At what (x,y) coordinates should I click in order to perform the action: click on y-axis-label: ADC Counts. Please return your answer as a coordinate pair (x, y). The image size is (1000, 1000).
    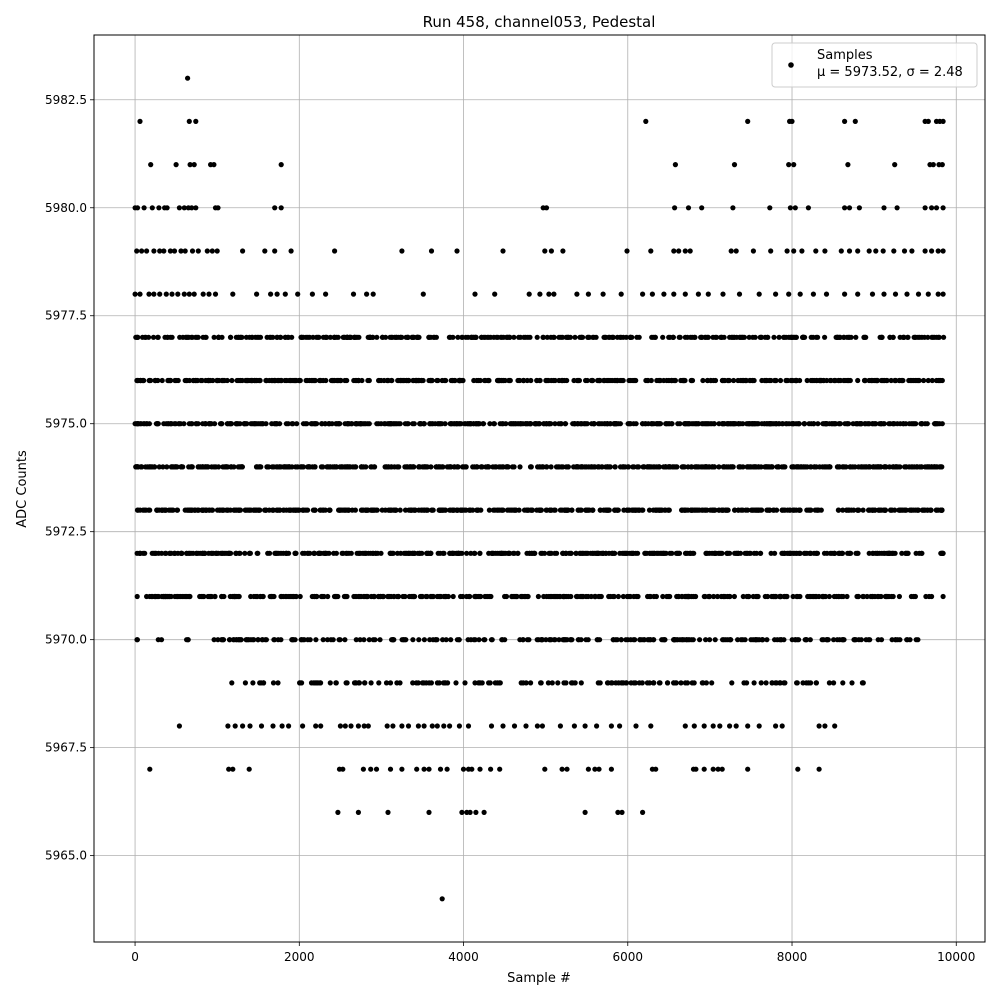
    Looking at the image, I should click on (22, 489).